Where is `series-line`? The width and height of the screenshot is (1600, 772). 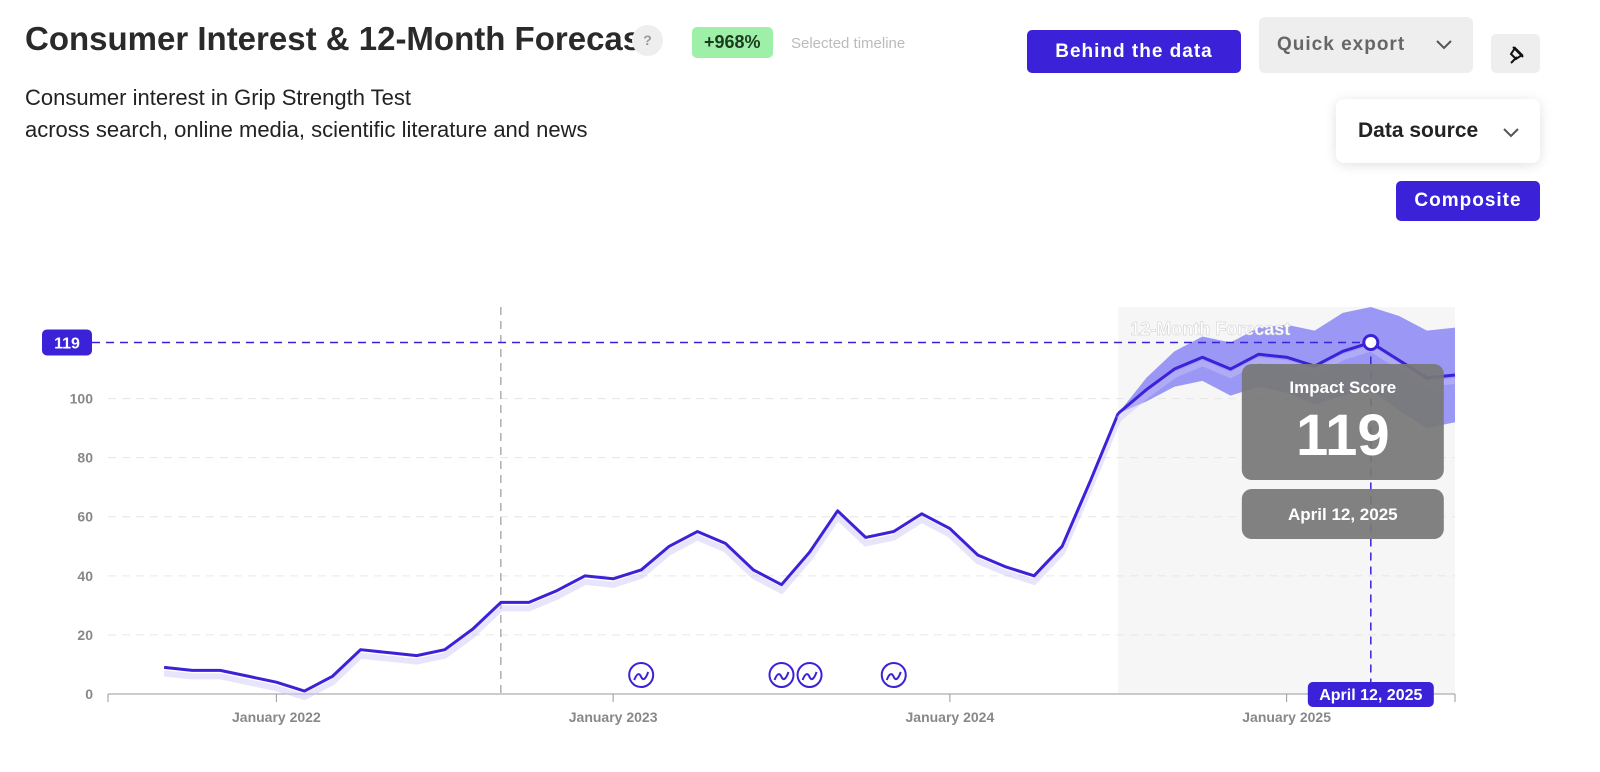 series-line is located at coordinates (1286, 377).